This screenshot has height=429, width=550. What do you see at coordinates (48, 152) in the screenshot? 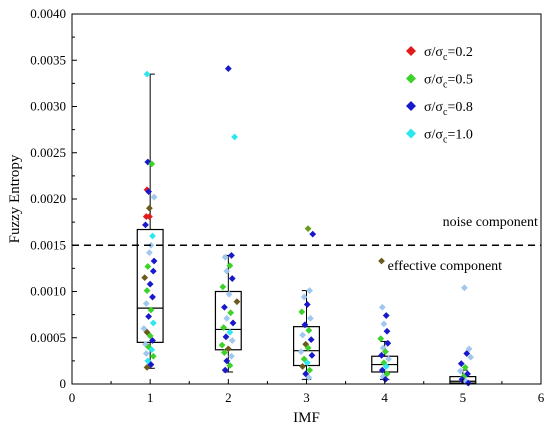
I see `y-tick-label: 0.0025` at bounding box center [48, 152].